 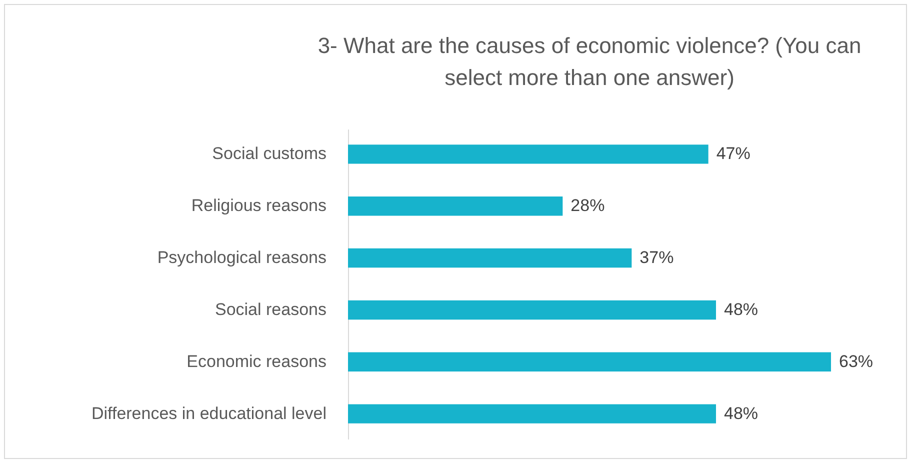 I want to click on y-tick-label: Psychological reasons, so click(x=241, y=258).